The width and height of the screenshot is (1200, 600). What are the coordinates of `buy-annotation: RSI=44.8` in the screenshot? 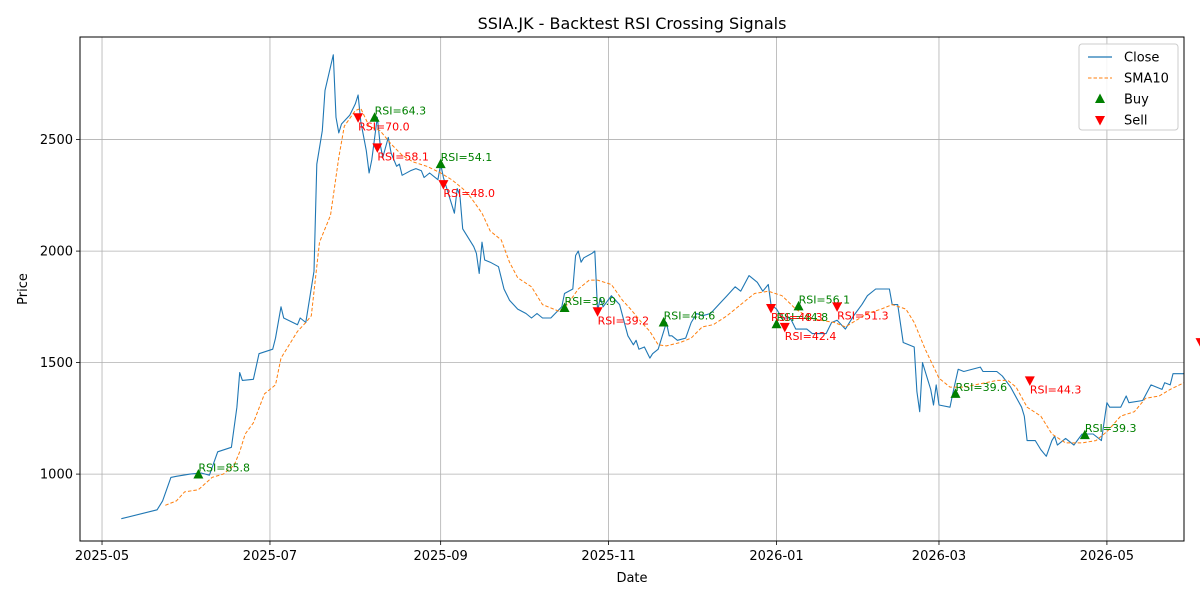 It's located at (803, 317).